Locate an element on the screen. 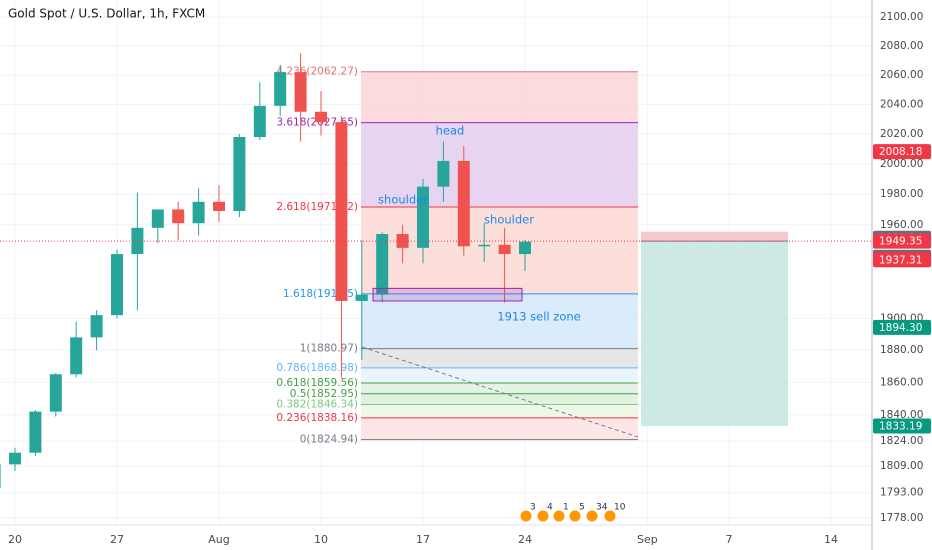 The image size is (932, 550). y-tick-label: 2020.00 is located at coordinates (901, 134).